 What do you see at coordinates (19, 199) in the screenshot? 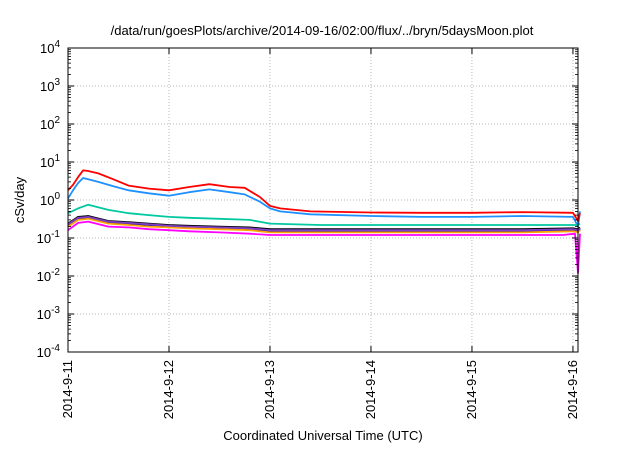
I see `y-axis-title: cSv/day` at bounding box center [19, 199].